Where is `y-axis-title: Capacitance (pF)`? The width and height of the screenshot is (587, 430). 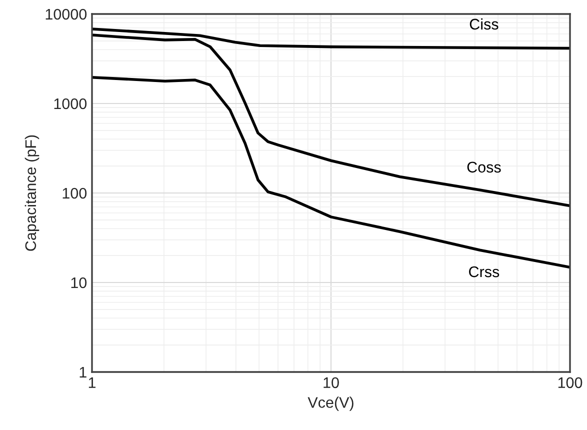
y-axis-title: Capacitance (pF) is located at coordinates (32, 193).